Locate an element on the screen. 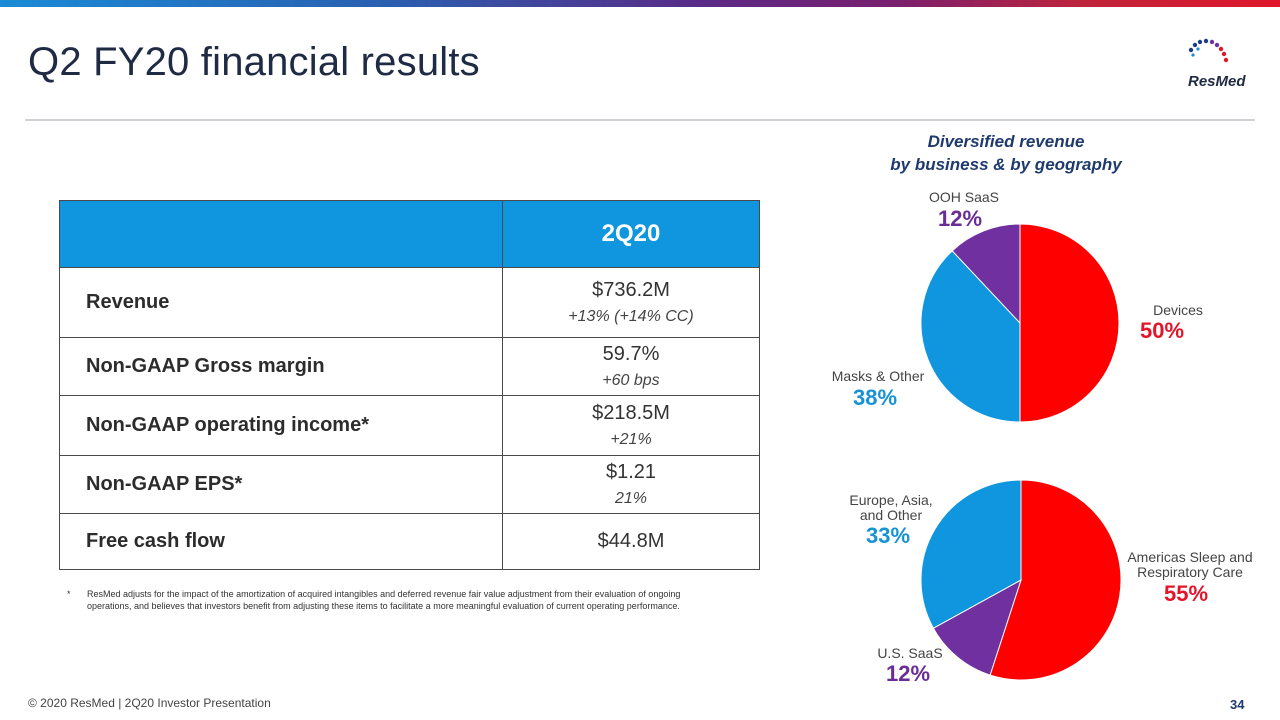 This screenshot has width=1280, height=720. row-label-free-cash-flow: Free cash flow is located at coordinates (281, 541).